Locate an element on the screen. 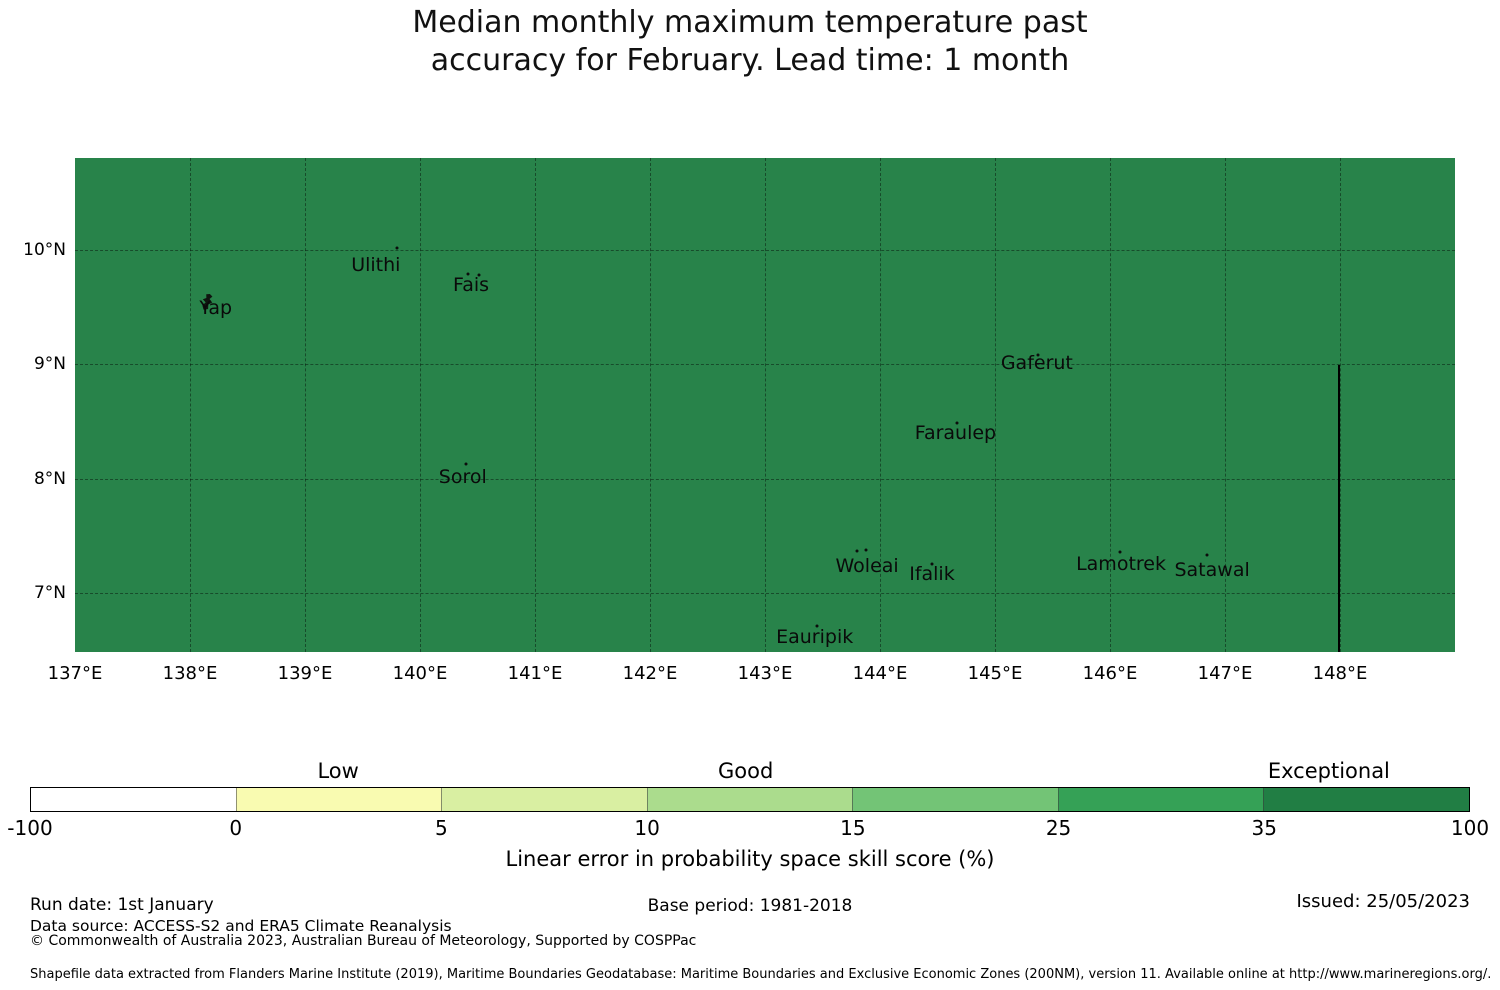 The width and height of the screenshot is (1500, 990). y-tick-label: 9°N is located at coordinates (49, 364).